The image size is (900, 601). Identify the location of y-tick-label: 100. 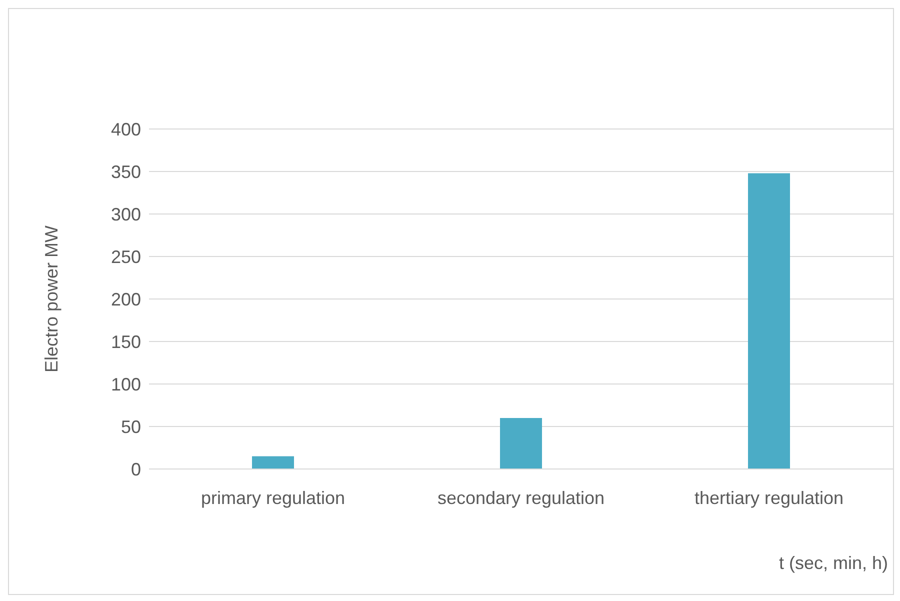
(125, 384).